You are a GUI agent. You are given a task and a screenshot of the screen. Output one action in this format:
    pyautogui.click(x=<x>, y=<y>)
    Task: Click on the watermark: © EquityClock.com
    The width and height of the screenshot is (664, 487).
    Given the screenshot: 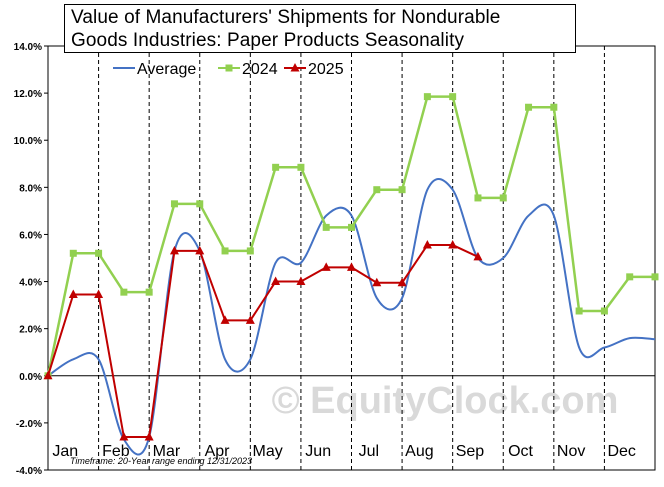 What is the action you would take?
    pyautogui.click(x=445, y=401)
    